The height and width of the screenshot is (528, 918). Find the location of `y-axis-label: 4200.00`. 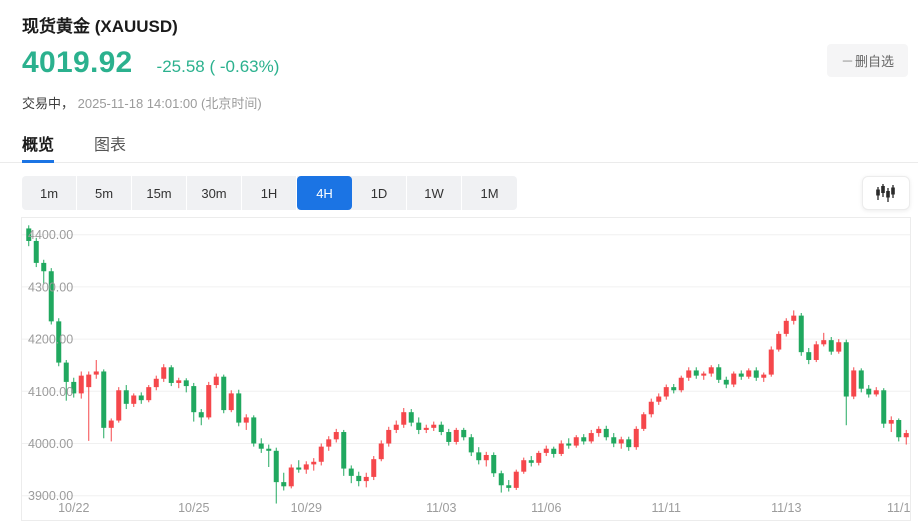

y-axis-label: 4200.00 is located at coordinates (50, 340).